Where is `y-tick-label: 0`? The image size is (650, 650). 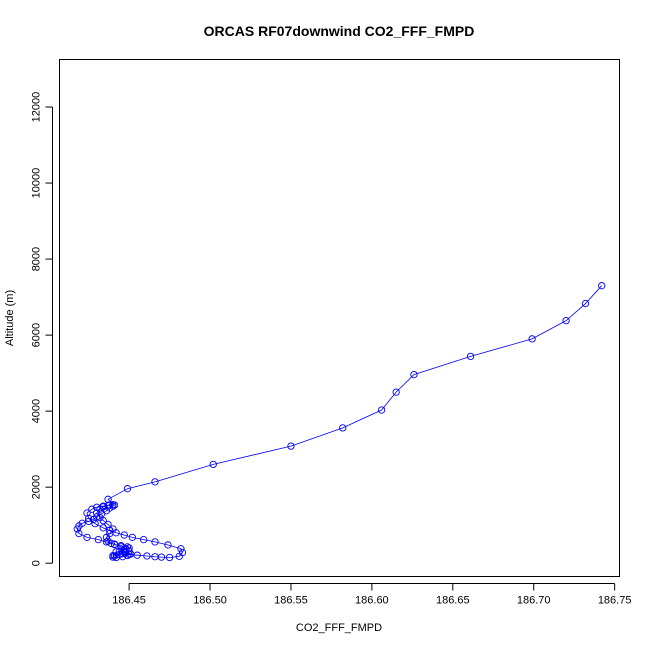 y-tick-label: 0 is located at coordinates (37, 563).